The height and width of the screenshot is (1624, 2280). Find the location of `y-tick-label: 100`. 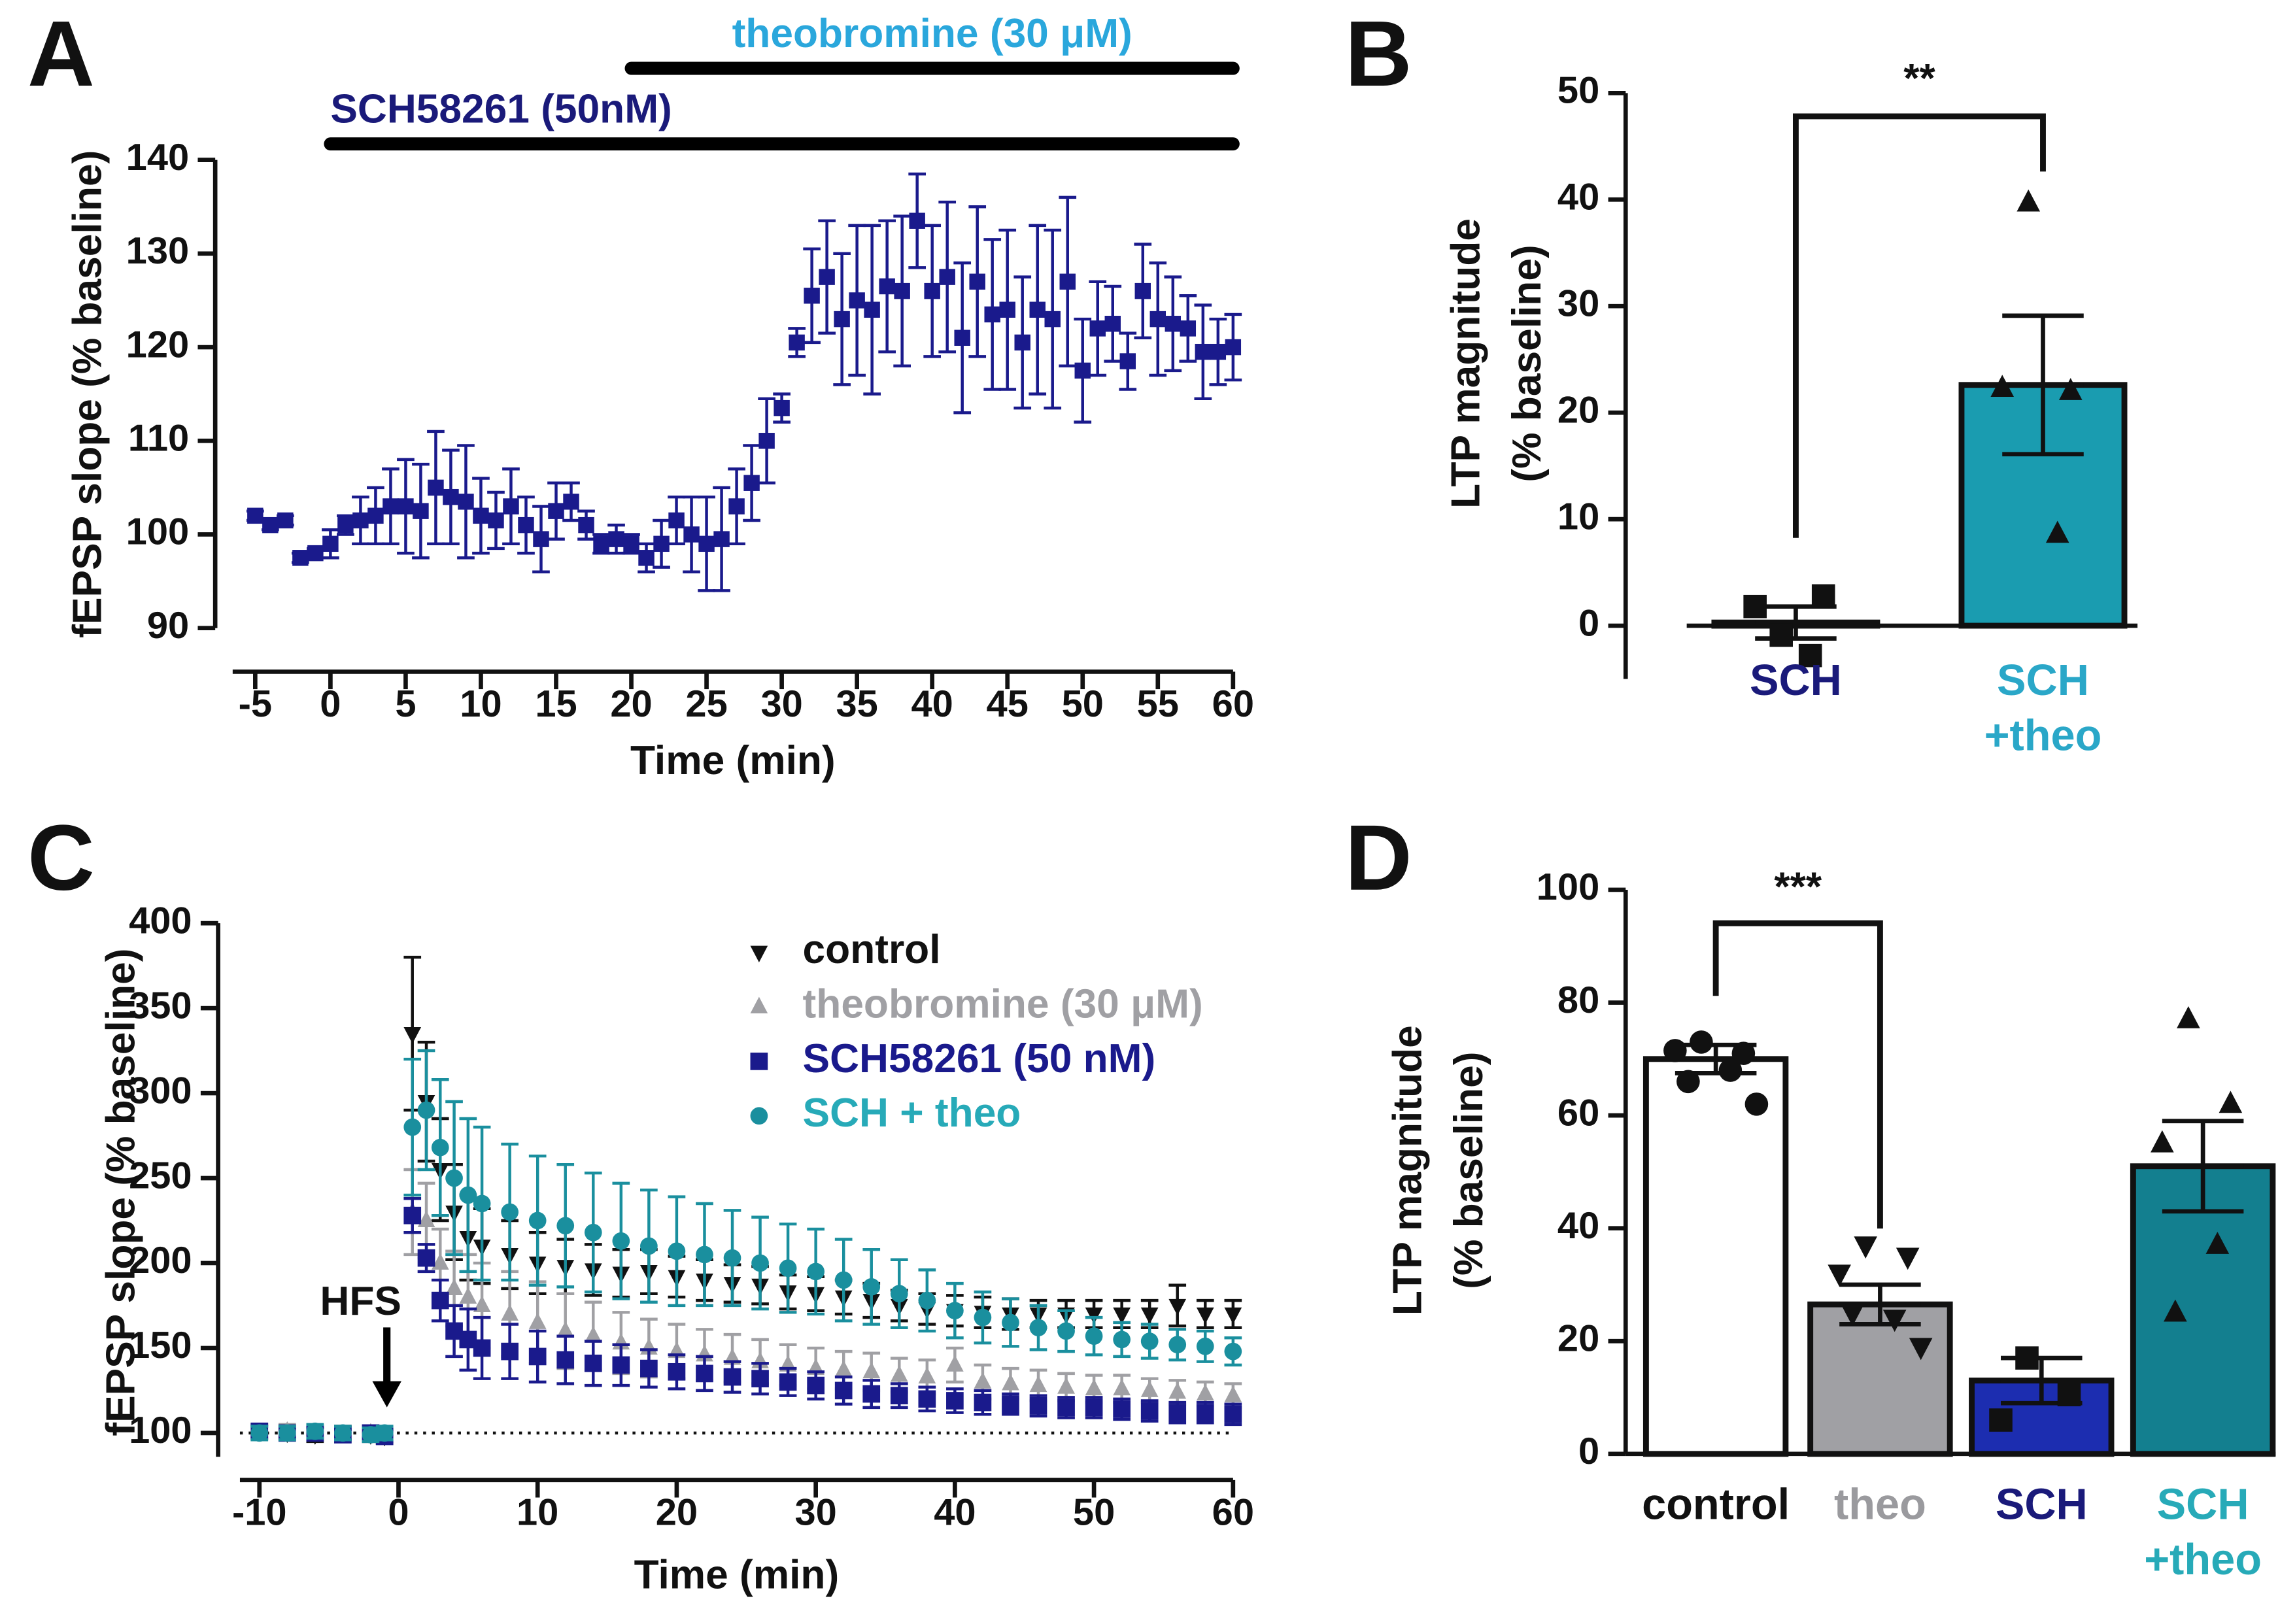

y-tick-label: 100 is located at coordinates (157, 532).